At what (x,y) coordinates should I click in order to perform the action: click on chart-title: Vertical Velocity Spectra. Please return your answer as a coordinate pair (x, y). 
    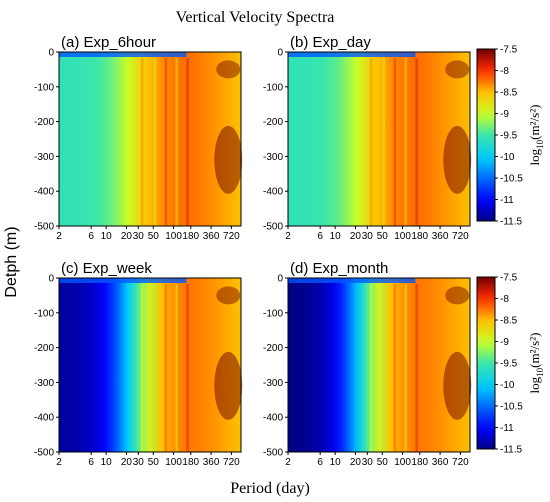
    Looking at the image, I should click on (255, 17).